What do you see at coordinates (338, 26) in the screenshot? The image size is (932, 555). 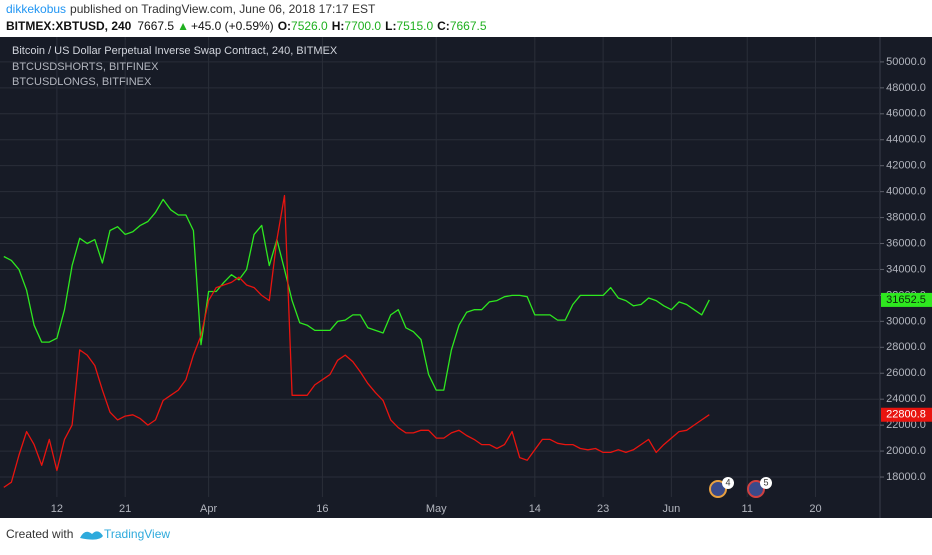 I see `h-label: H:` at bounding box center [338, 26].